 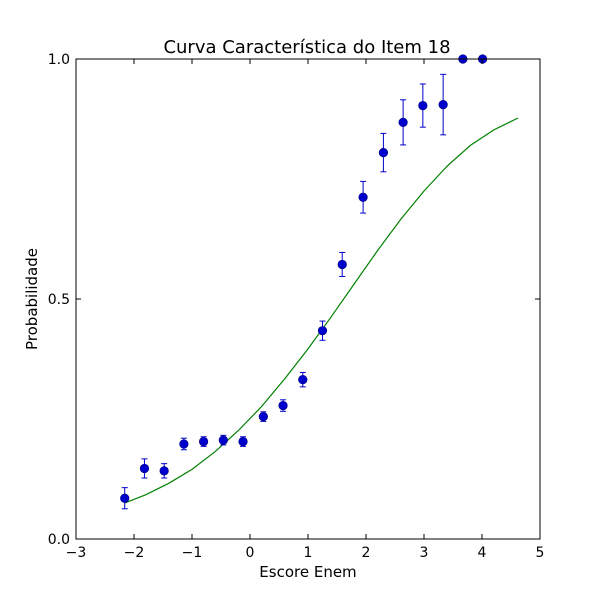 What do you see at coordinates (306, 47) in the screenshot?
I see `chart-title: Curva Característica do Item 18` at bounding box center [306, 47].